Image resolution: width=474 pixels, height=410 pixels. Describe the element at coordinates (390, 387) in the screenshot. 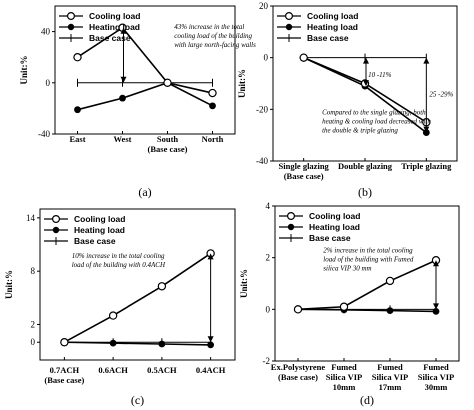

I see `category-label: 17mm` at that location.